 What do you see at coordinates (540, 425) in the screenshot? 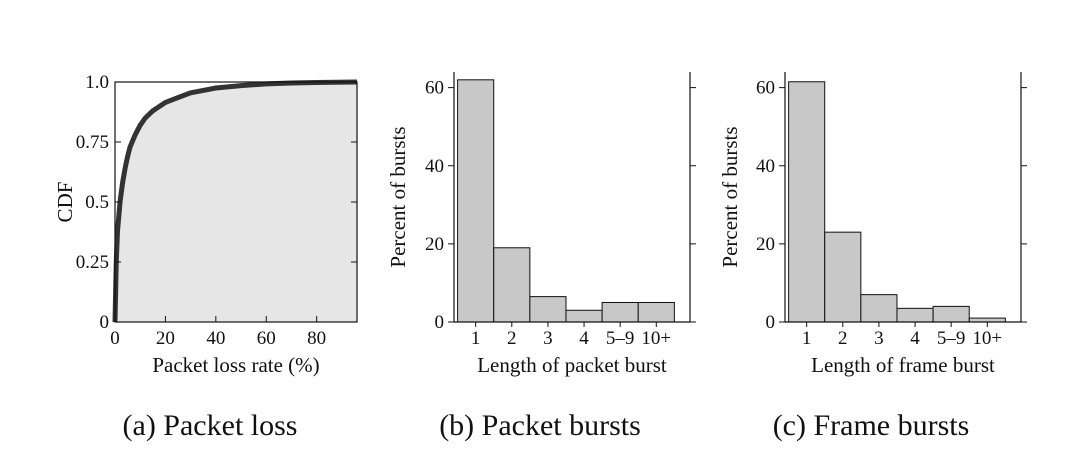
I see `panel-caption: (b) Packet bursts` at bounding box center [540, 425].